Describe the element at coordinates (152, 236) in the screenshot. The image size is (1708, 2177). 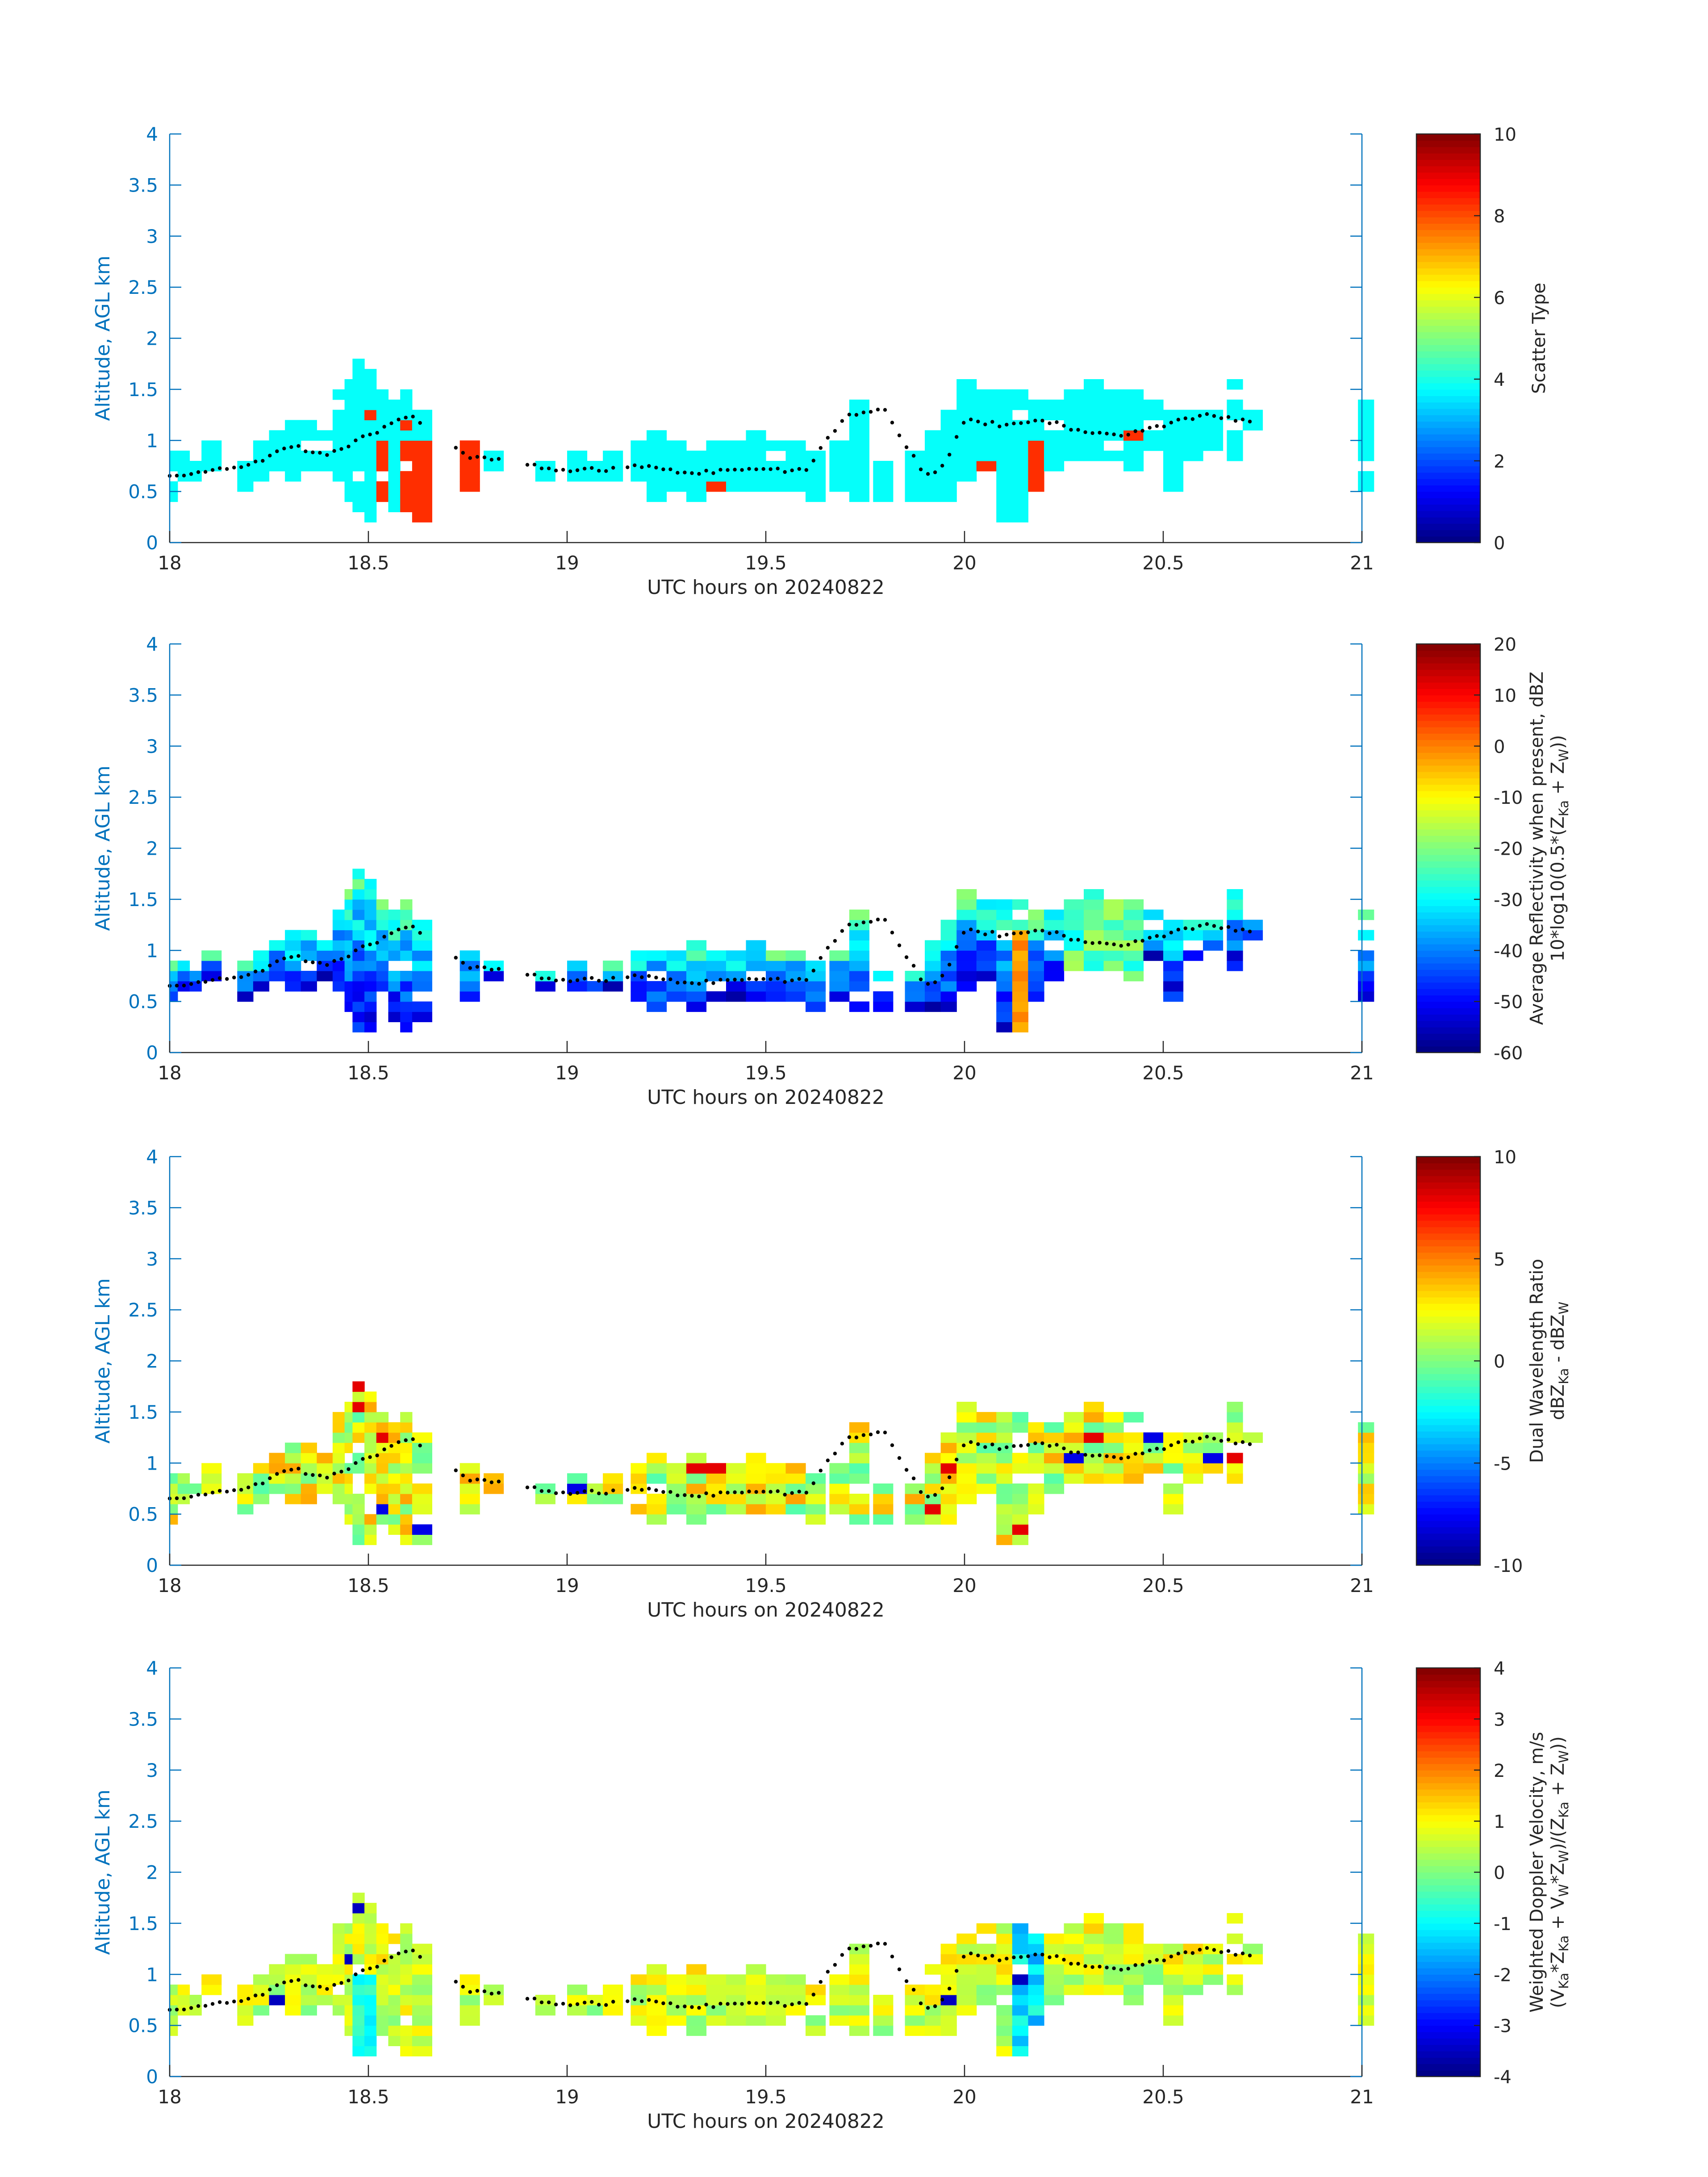
I see `y-tick-label: 3` at that location.